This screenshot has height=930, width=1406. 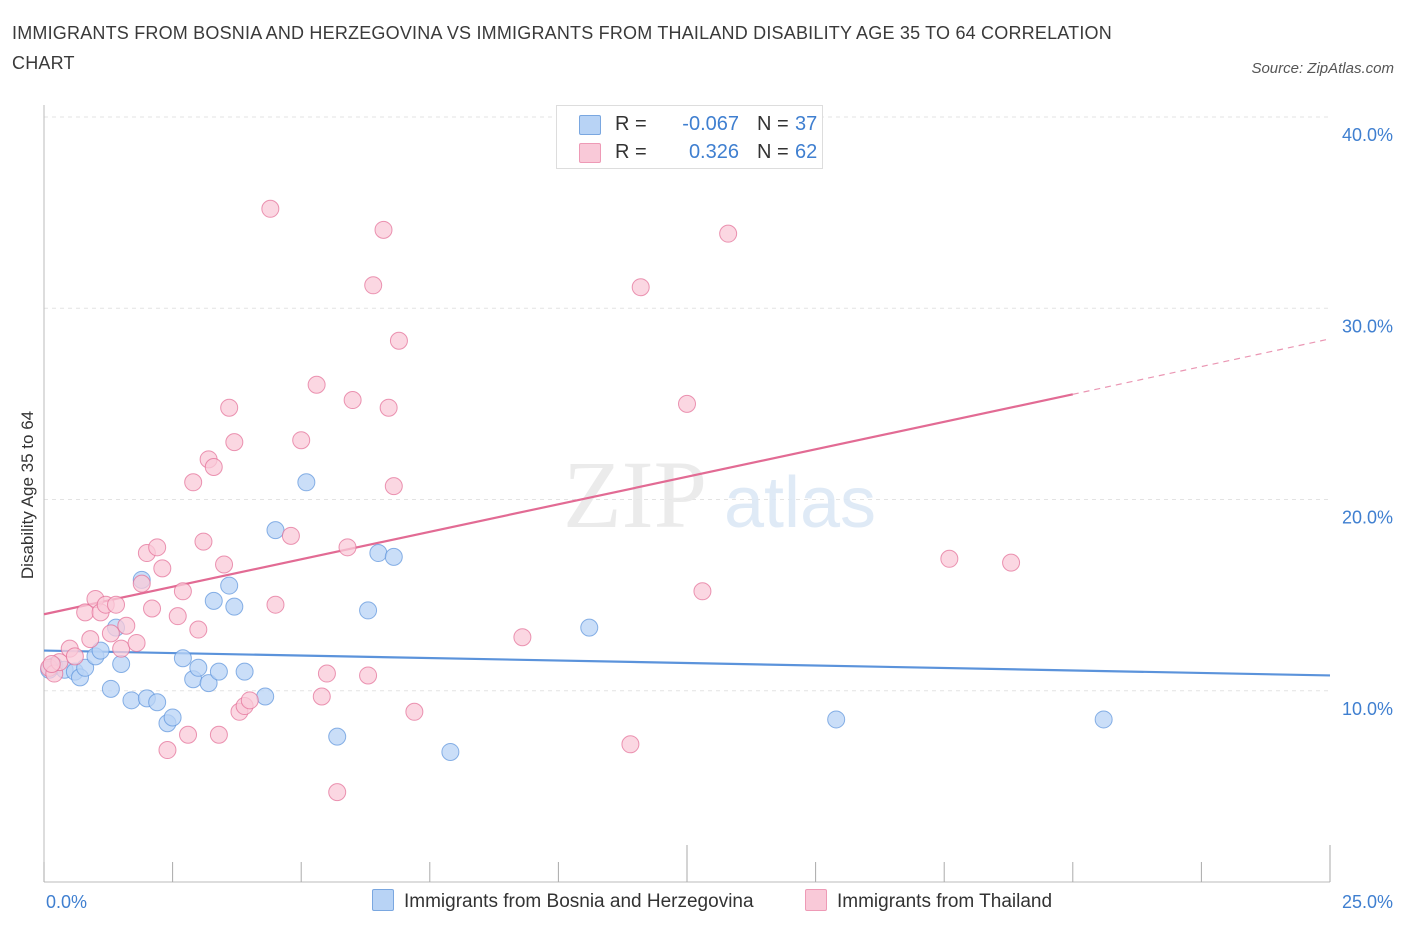 I want to click on y-axis-label: Disability Age 35 to 64, so click(x=27, y=495).